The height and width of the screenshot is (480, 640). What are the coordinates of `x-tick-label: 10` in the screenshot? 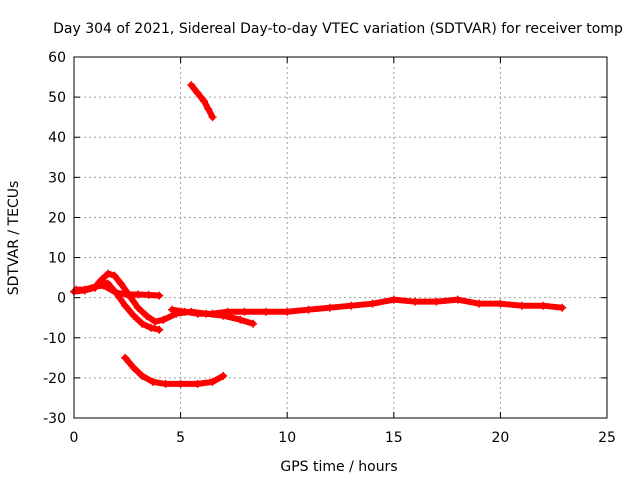 It's located at (287, 438).